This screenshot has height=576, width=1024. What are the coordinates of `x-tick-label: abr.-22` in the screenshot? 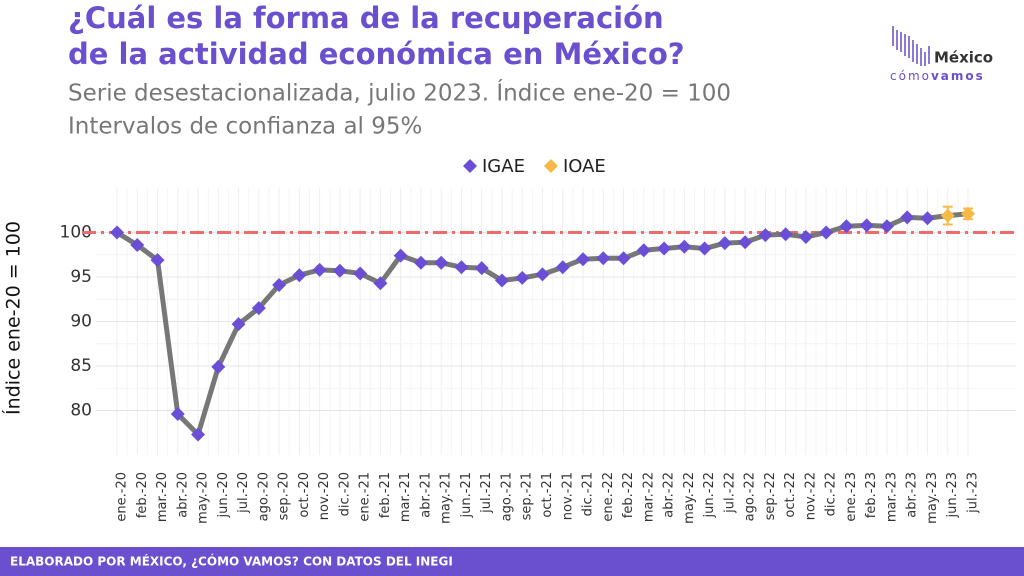 It's located at (669, 495).